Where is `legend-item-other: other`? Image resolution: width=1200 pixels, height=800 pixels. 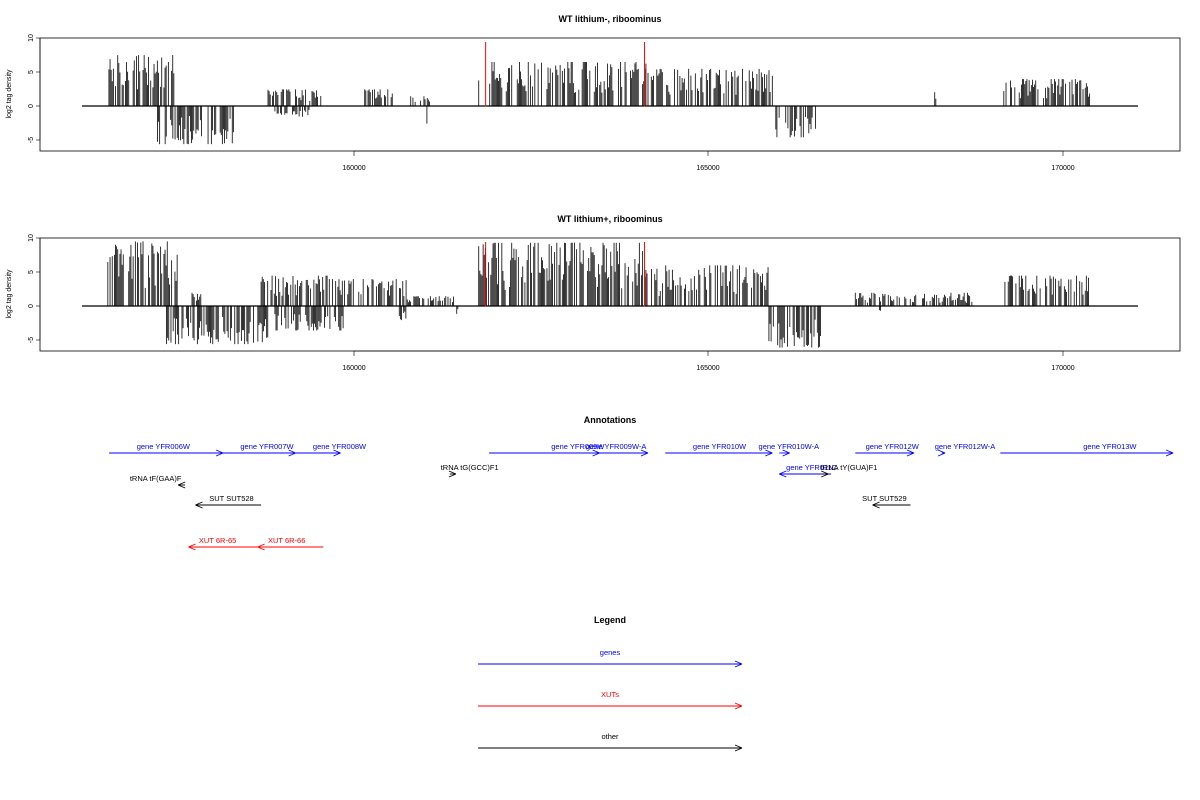
legend-item-other: other is located at coordinates (610, 742).